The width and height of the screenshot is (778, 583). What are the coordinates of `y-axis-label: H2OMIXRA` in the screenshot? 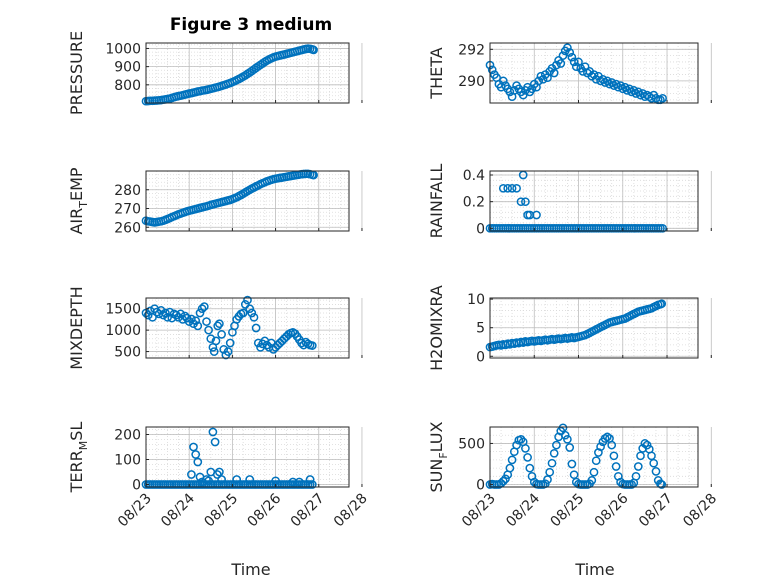 It's located at (436, 328).